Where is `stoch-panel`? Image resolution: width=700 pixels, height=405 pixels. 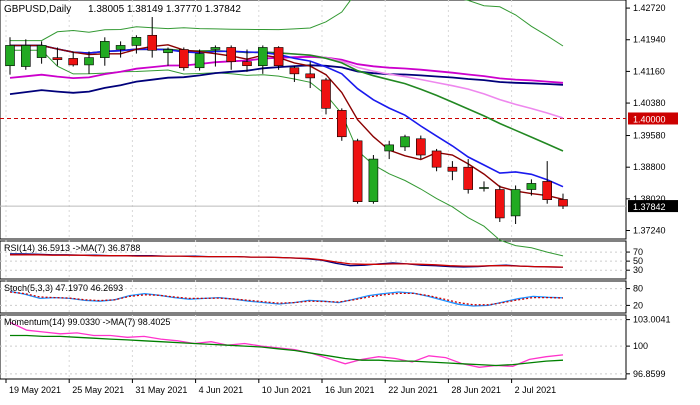 stoch-panel is located at coordinates (313, 297).